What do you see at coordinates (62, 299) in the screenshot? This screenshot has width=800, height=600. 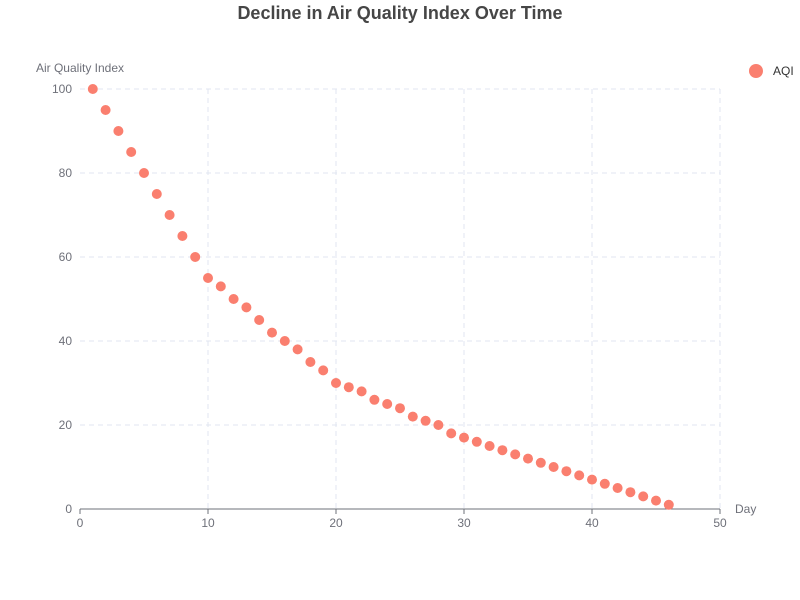 I see `y-axis-ticks: 0 20 40 60 80 100` at bounding box center [62, 299].